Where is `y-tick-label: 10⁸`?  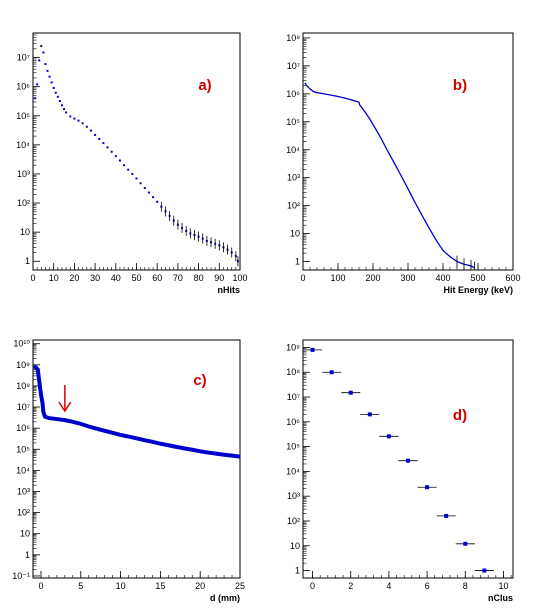
y-tick-label: 10⁸ is located at coordinates (23, 386).